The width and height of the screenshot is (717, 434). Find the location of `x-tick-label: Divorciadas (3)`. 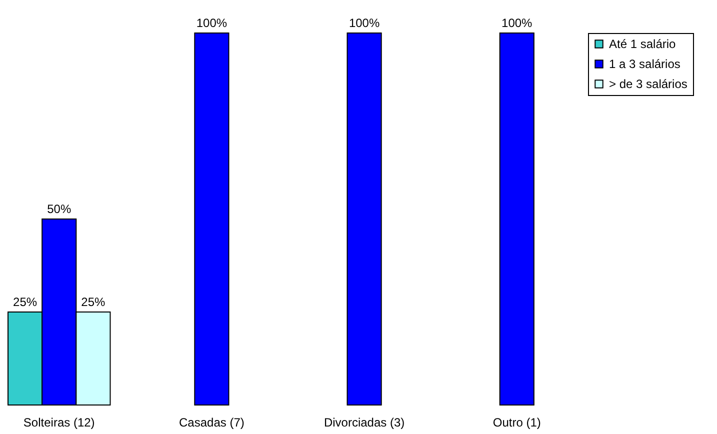

x-tick-label: Divorciadas (3) is located at coordinates (364, 423).